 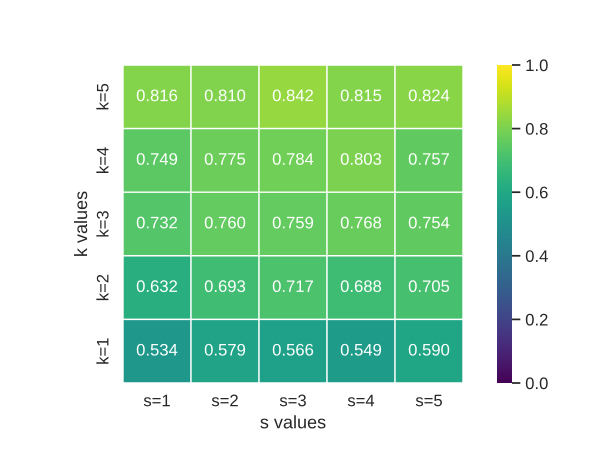 What do you see at coordinates (429, 400) in the screenshot?
I see `x-tick-label: s=5` at bounding box center [429, 400].